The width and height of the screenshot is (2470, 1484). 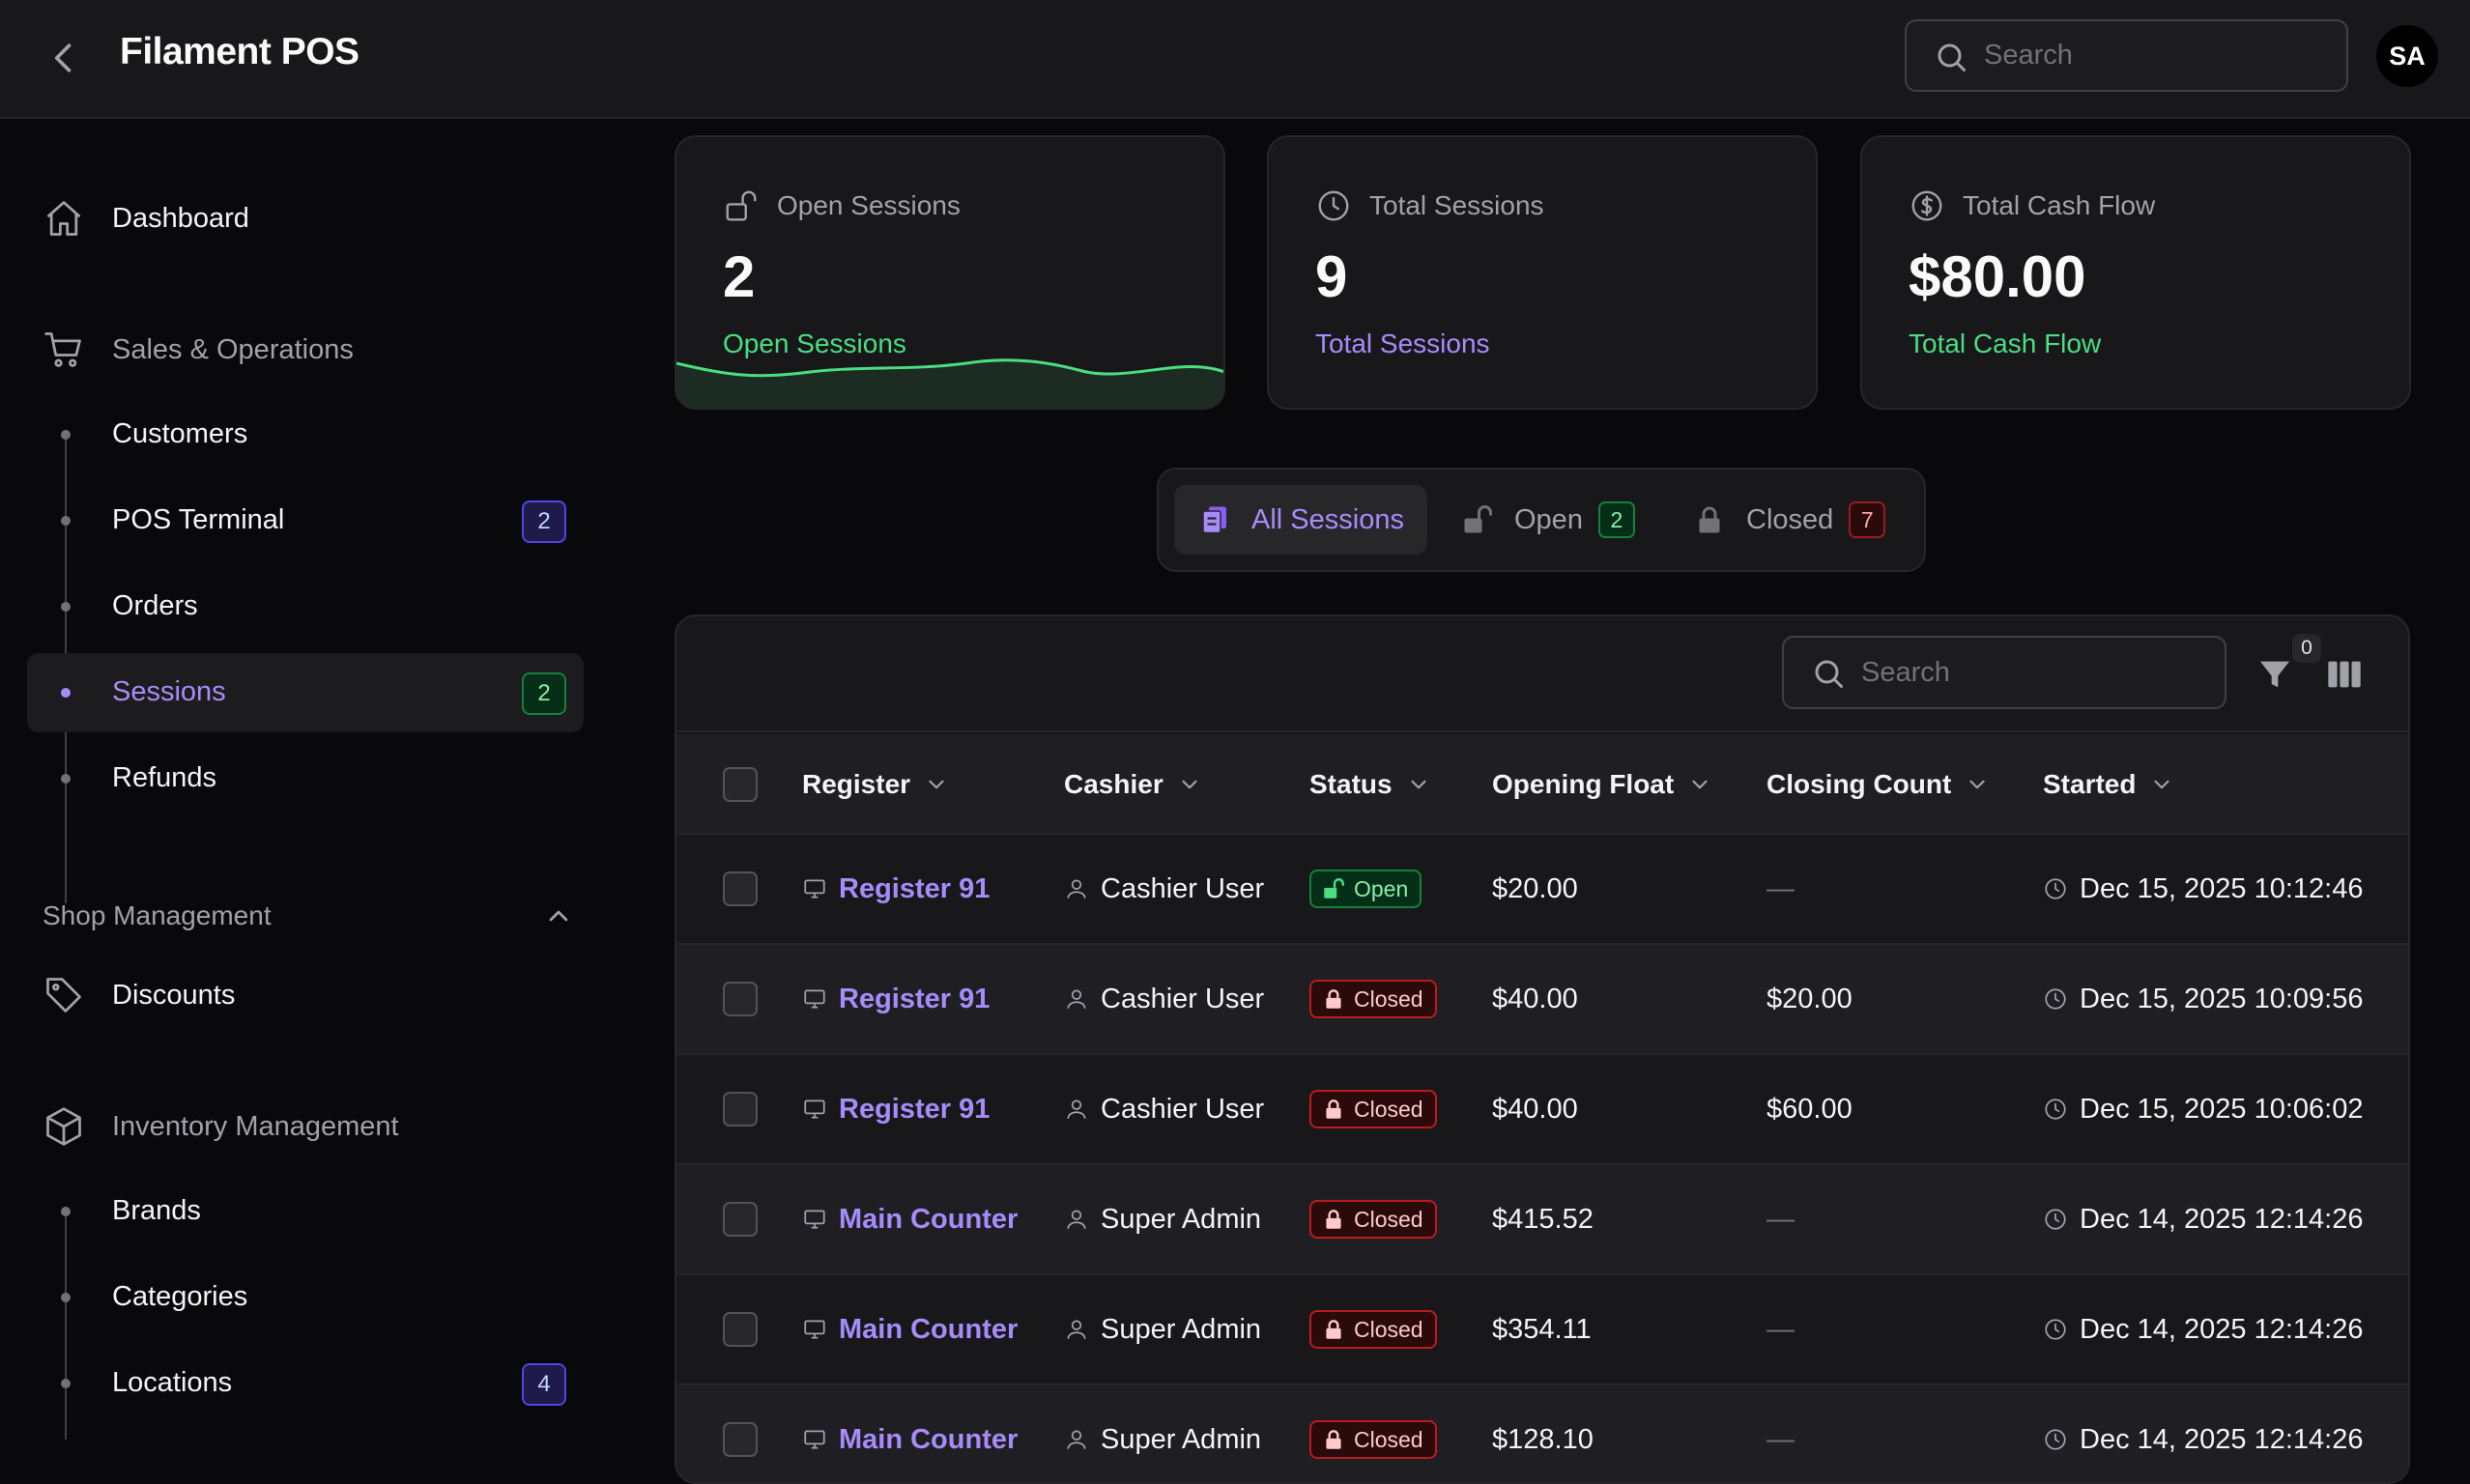 What do you see at coordinates (1789, 520) in the screenshot?
I see `tab-closed: Closed 7` at bounding box center [1789, 520].